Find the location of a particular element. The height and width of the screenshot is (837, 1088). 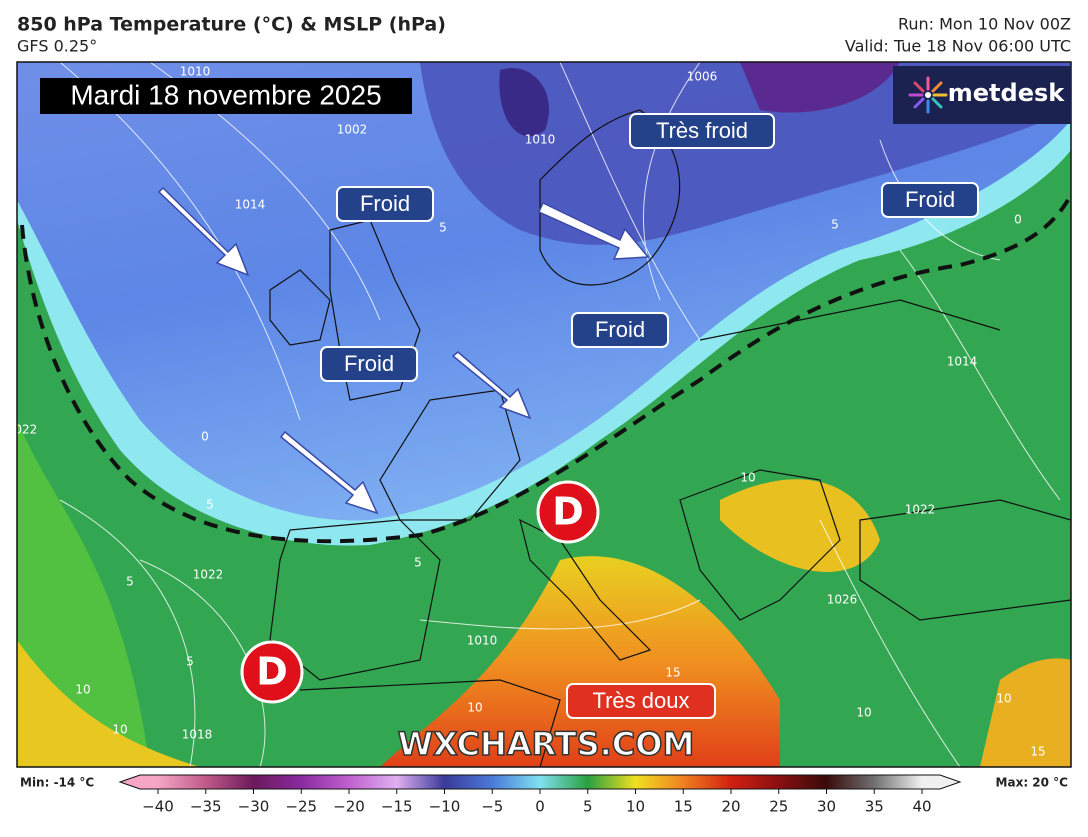

region-label: Très froid is located at coordinates (702, 130).